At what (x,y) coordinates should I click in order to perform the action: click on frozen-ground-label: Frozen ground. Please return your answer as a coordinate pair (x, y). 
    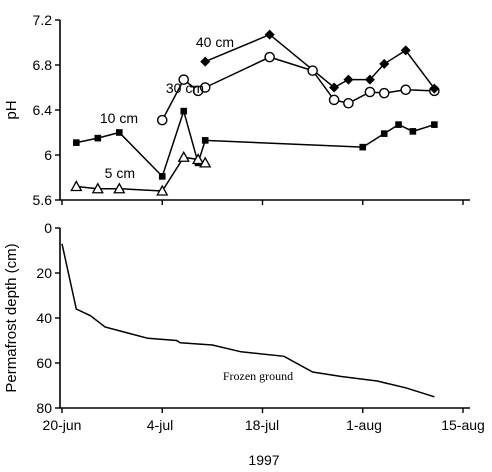
    Looking at the image, I should click on (258, 376).